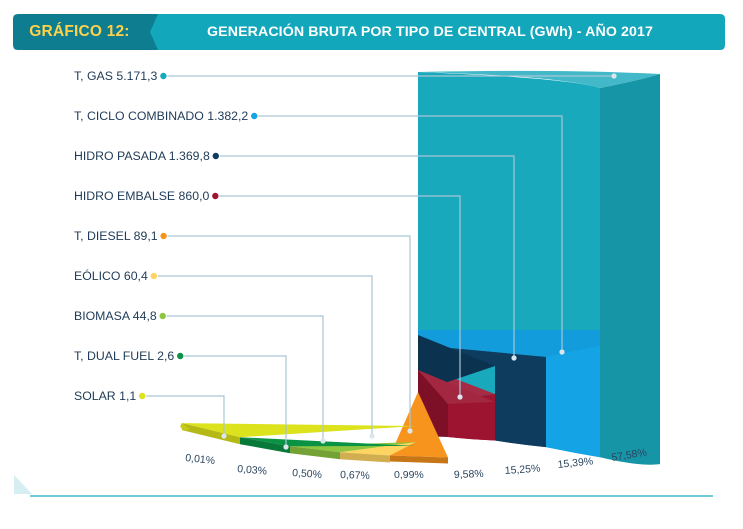 The height and width of the screenshot is (529, 743). I want to click on bar-hidro-pasada-front, so click(520, 404).